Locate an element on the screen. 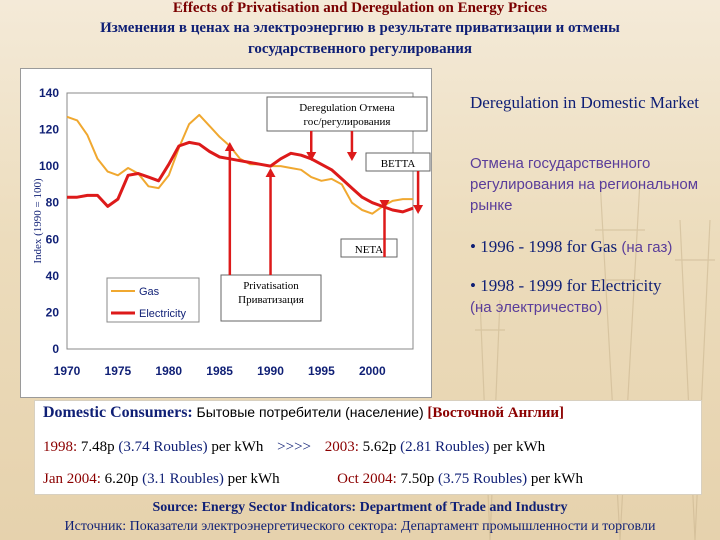 The image size is (720, 540). legend-label-electricity: Electricity is located at coordinates (163, 314).